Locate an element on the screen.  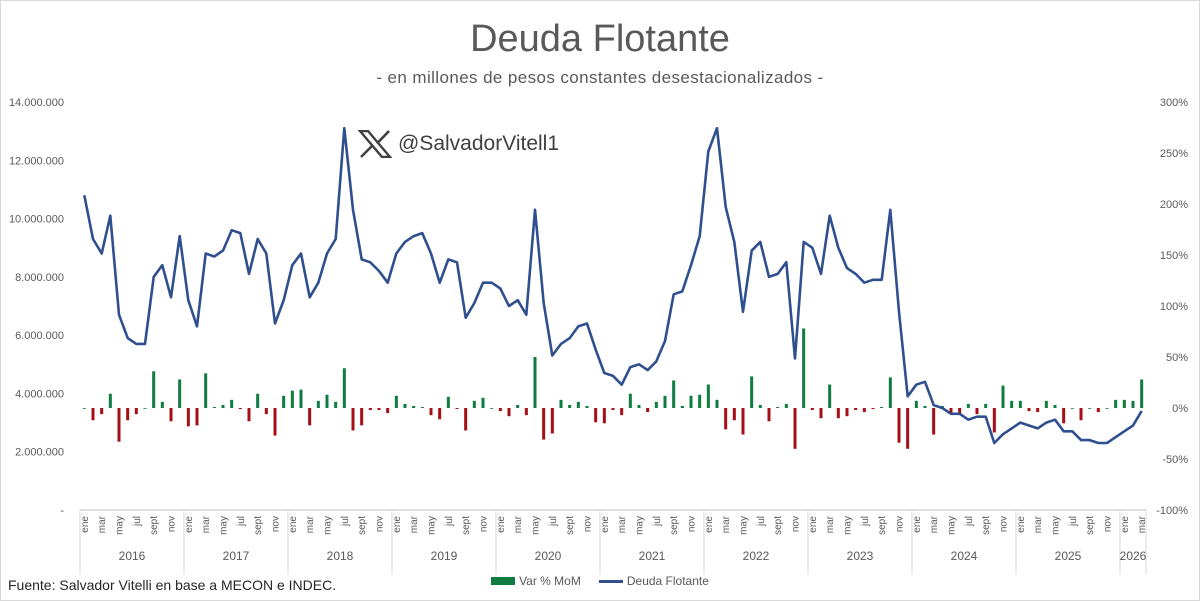
x-year-label: 2024 is located at coordinates (964, 556).